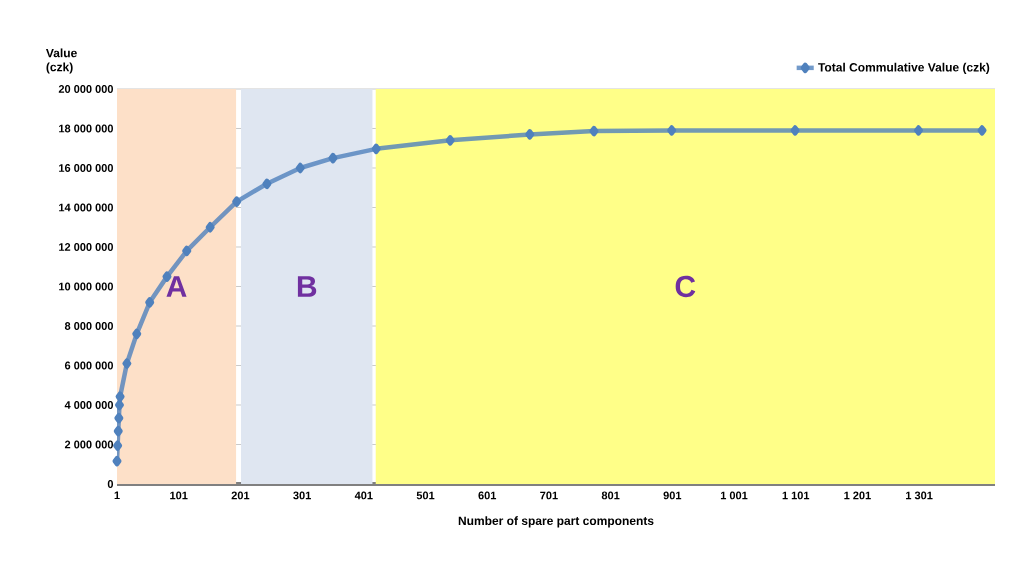 The width and height of the screenshot is (1009, 571). What do you see at coordinates (796, 495) in the screenshot?
I see `x-tick-label: 1 101` at bounding box center [796, 495].